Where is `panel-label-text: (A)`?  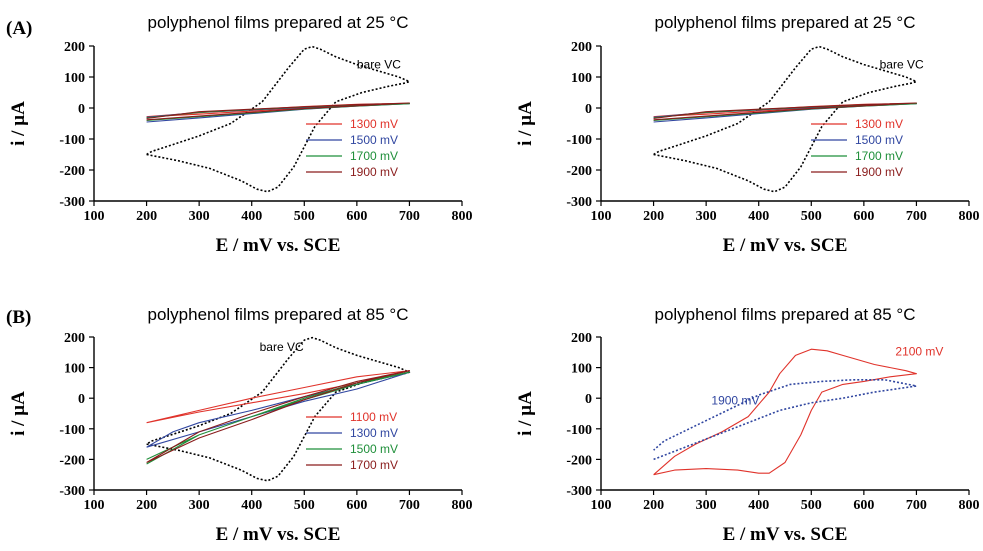
panel-label-text: (A) is located at coordinates (19, 28).